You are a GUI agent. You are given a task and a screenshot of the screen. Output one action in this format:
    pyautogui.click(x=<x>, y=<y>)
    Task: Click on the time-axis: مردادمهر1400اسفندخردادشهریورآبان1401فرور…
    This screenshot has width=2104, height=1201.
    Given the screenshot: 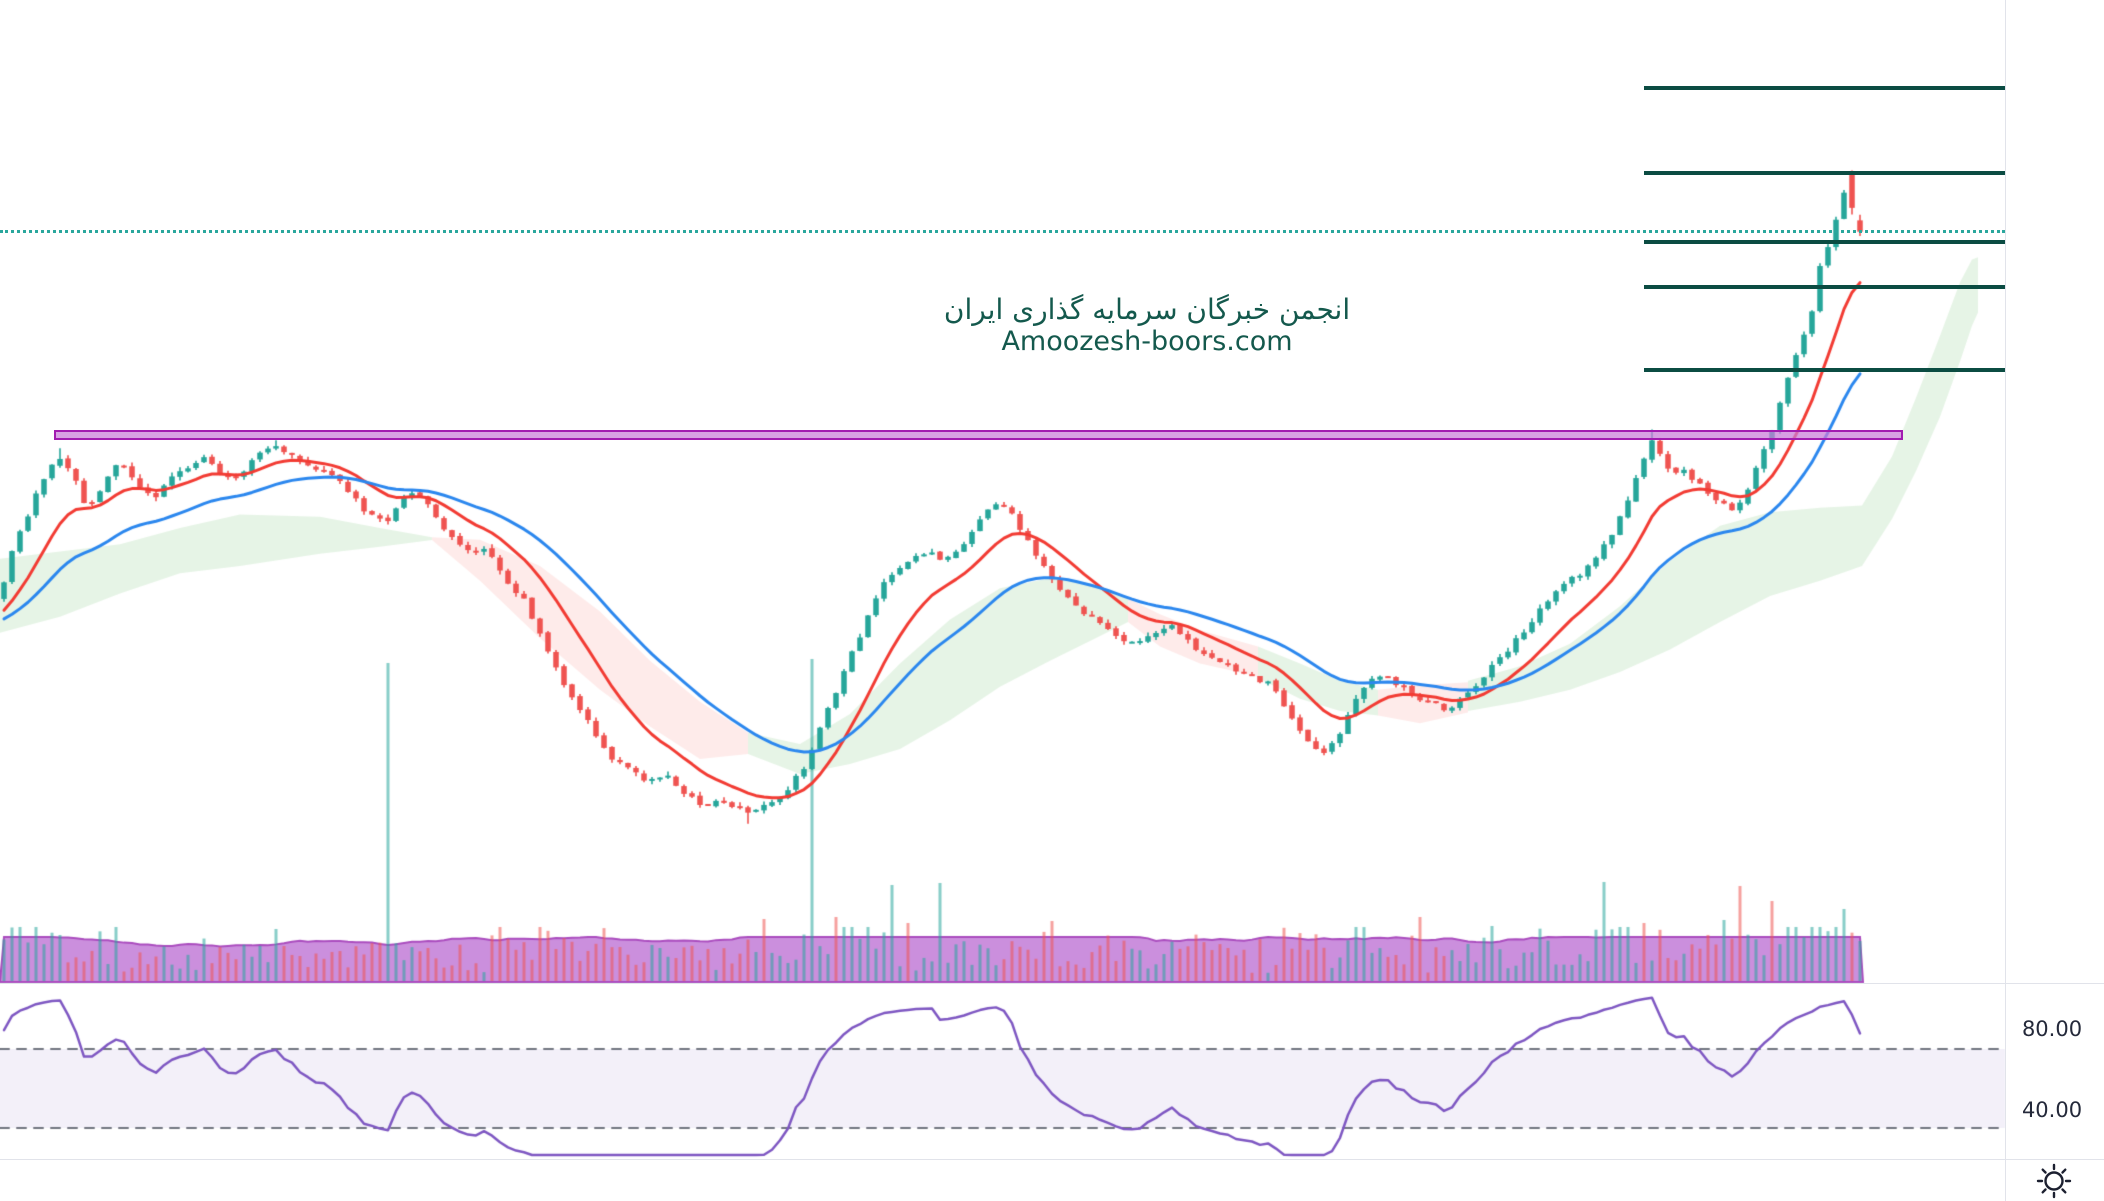 What is the action you would take?
    pyautogui.click(x=1052, y=1180)
    